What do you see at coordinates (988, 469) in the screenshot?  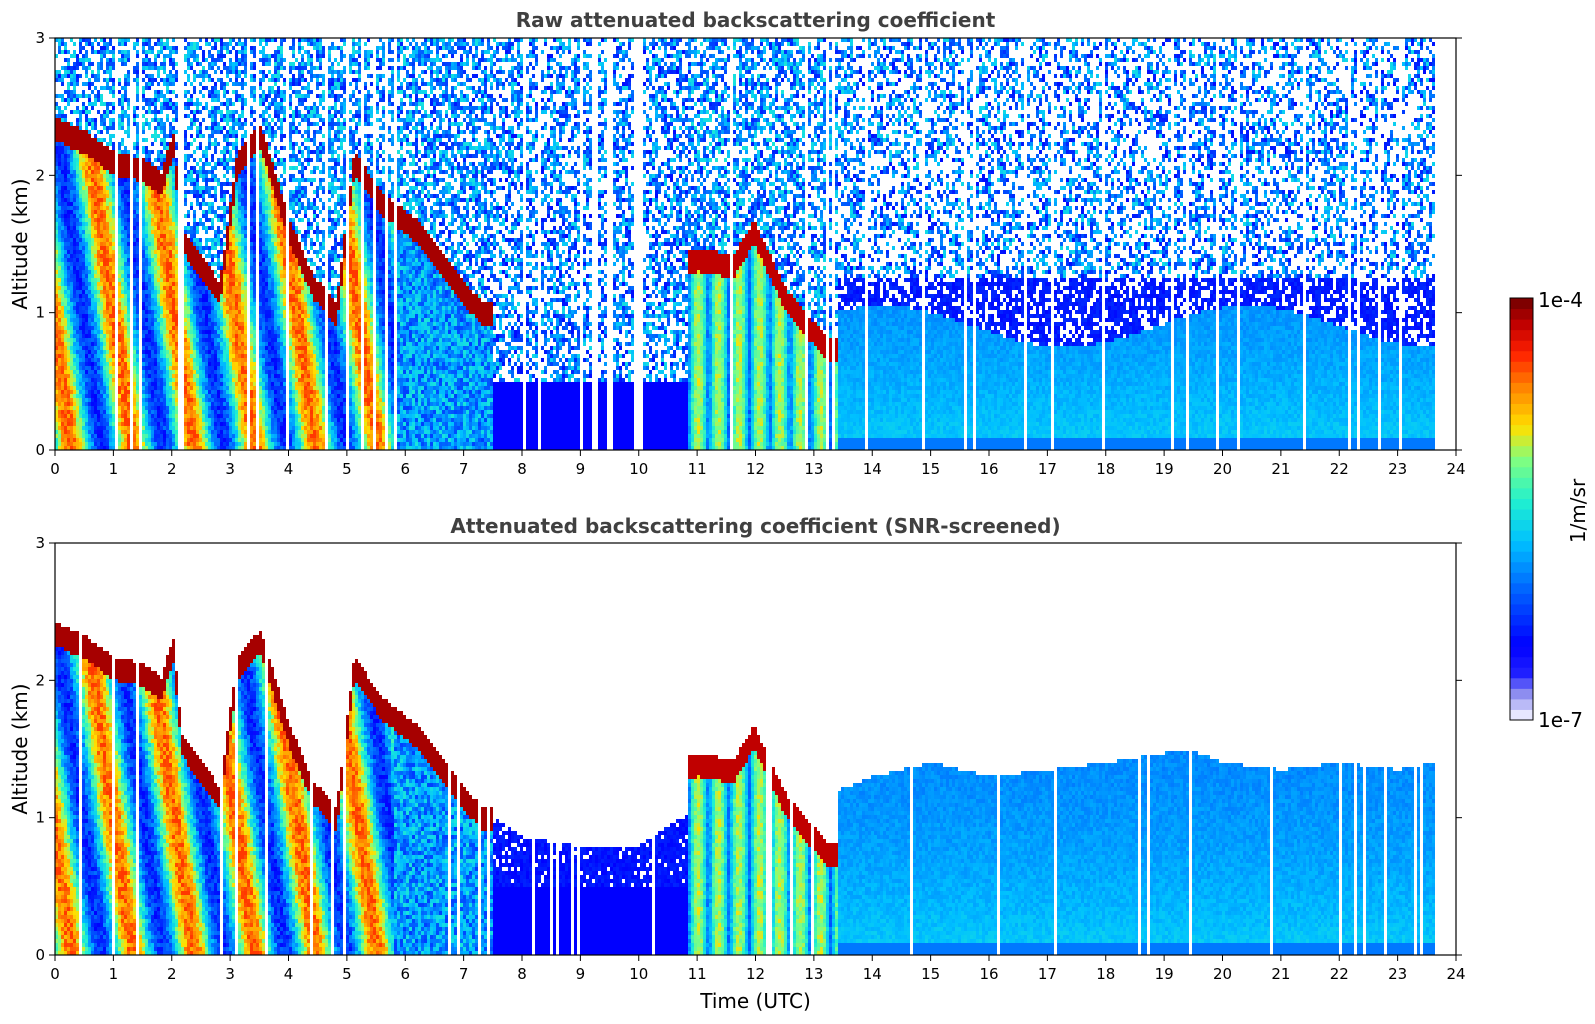 I see `panel-raw-x-tick-label: 16` at bounding box center [988, 469].